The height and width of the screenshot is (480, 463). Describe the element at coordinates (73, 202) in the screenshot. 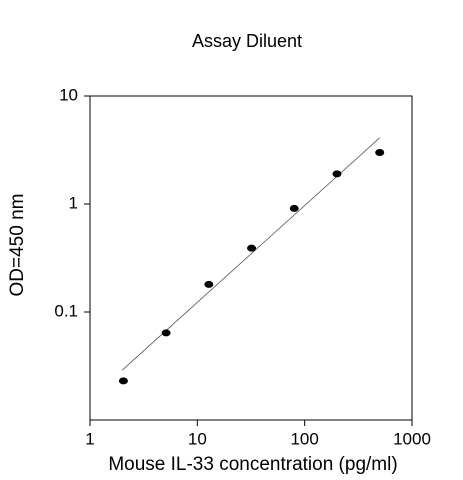

I see `y-tick-label: 1` at that location.